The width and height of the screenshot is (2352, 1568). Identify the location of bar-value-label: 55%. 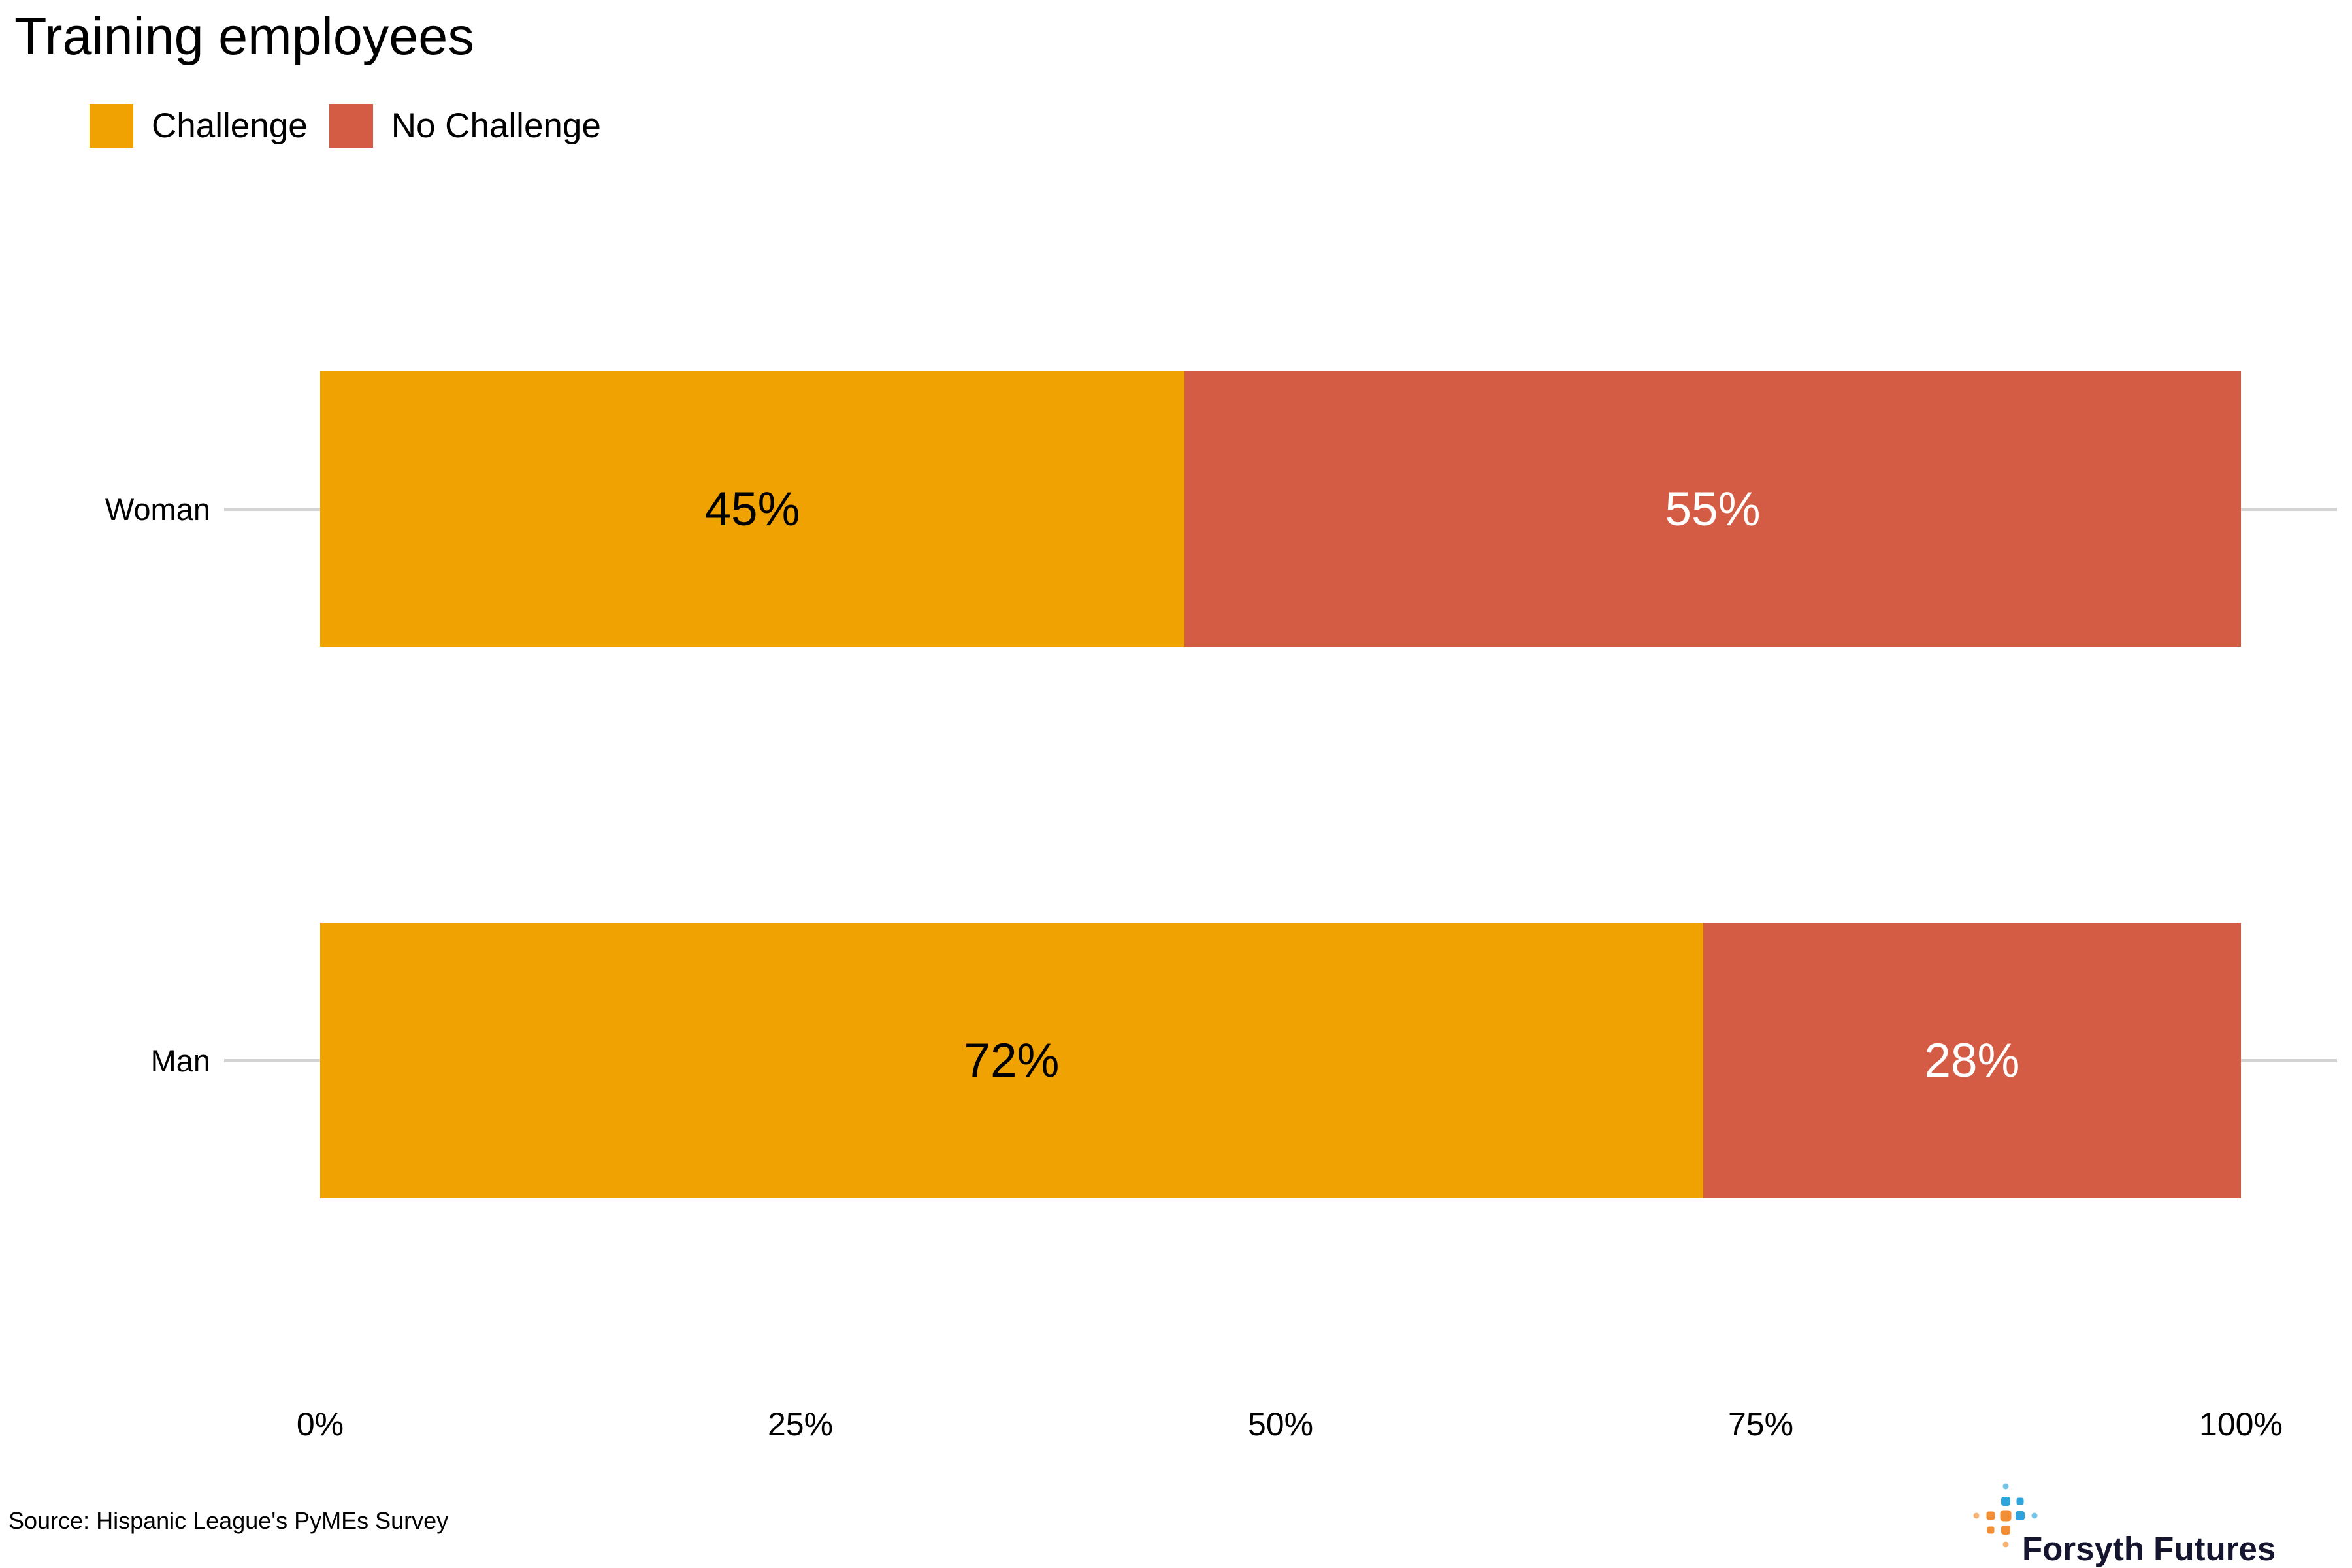
(1713, 509).